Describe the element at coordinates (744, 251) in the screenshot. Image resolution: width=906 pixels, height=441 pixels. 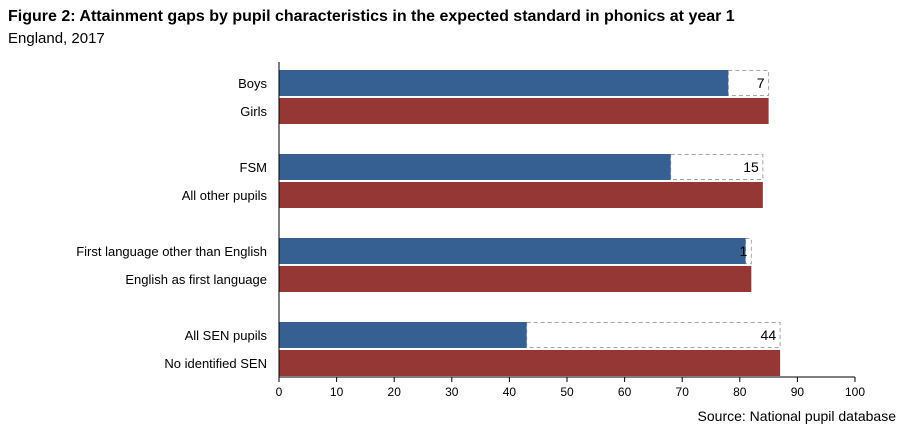
I see `gap-label: 1` at that location.